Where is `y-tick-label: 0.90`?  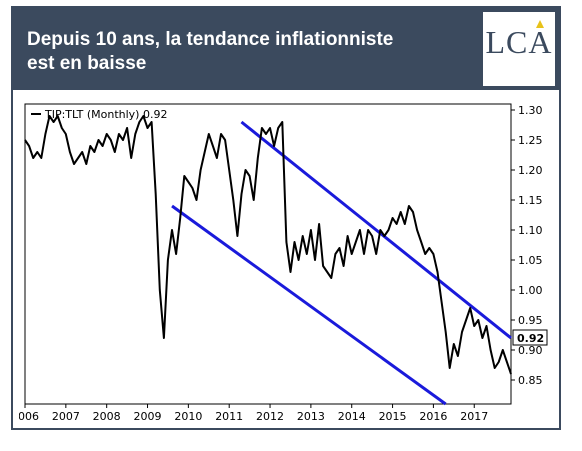 y-tick-label: 0.90 is located at coordinates (530, 350).